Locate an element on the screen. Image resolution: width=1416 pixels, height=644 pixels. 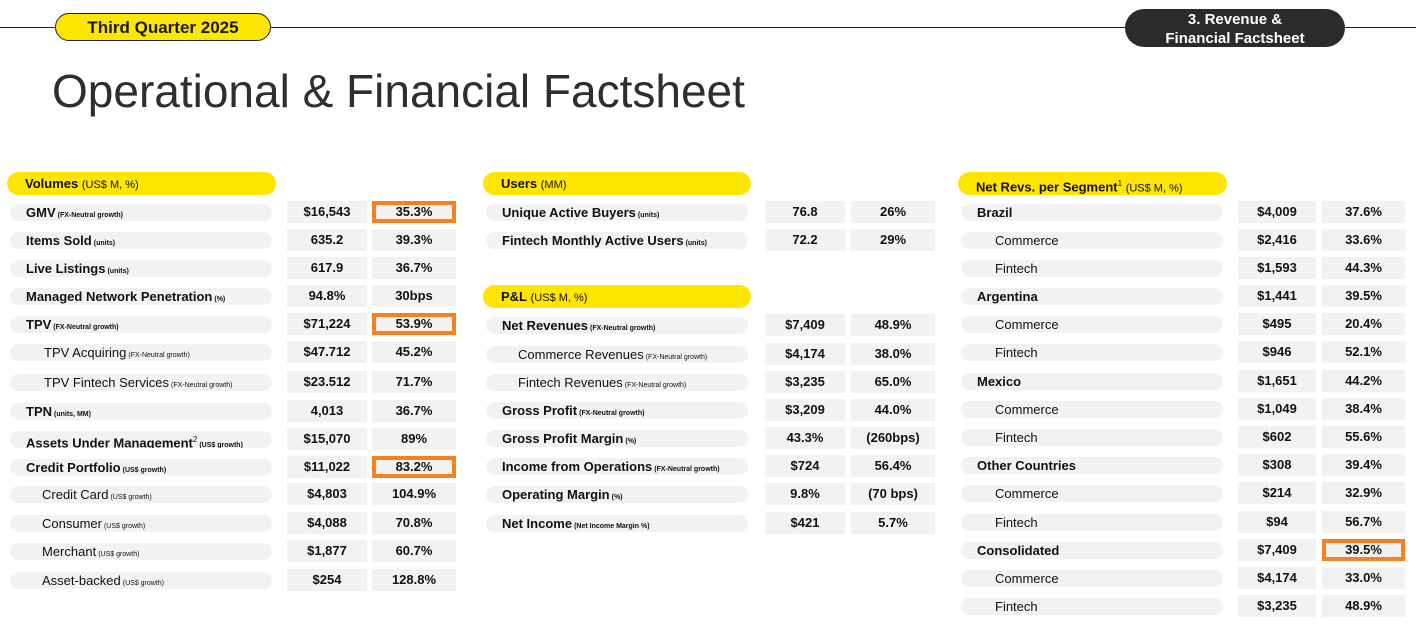
volumes-row-name: Assets Under Management is located at coordinates (109, 441).